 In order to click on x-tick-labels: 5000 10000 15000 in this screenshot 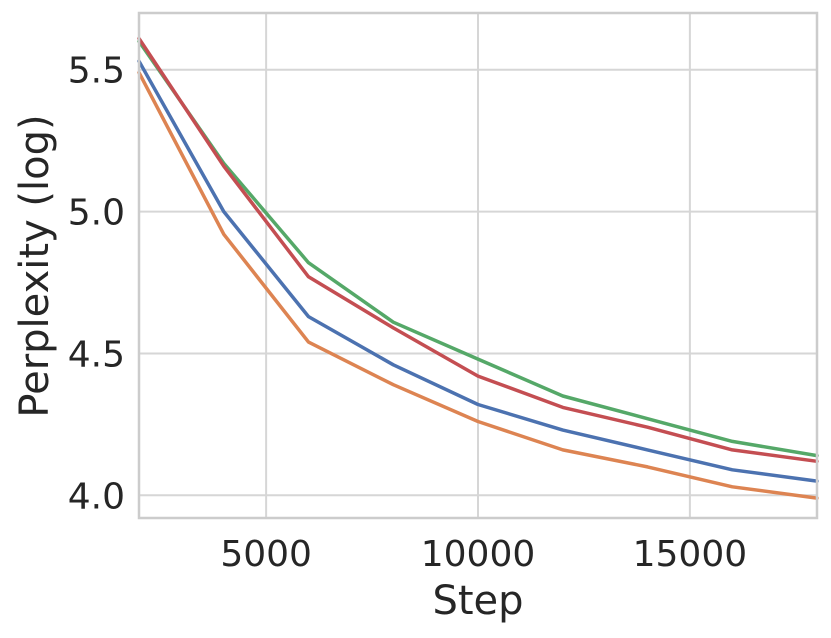, I will do `click(483, 554)`.